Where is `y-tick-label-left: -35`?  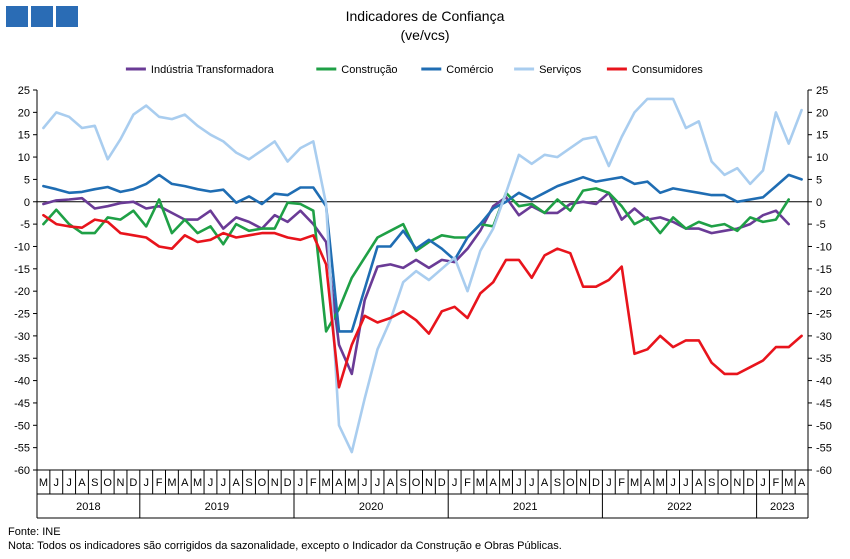
y-tick-label-left: -35 is located at coordinates (22, 359).